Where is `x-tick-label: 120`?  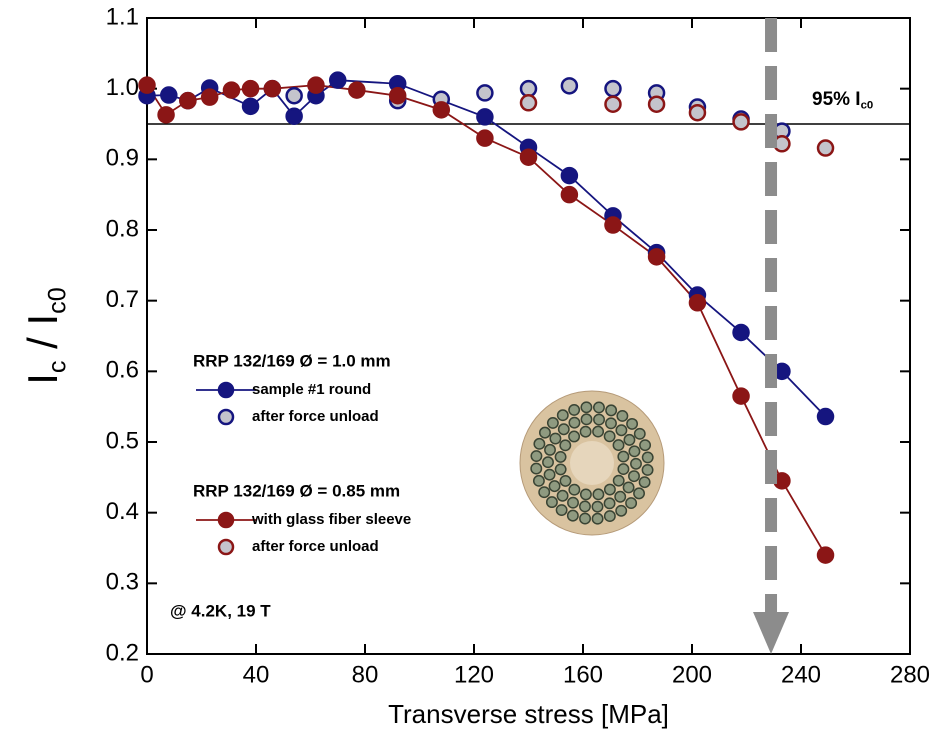
x-tick-label: 120 is located at coordinates (474, 674).